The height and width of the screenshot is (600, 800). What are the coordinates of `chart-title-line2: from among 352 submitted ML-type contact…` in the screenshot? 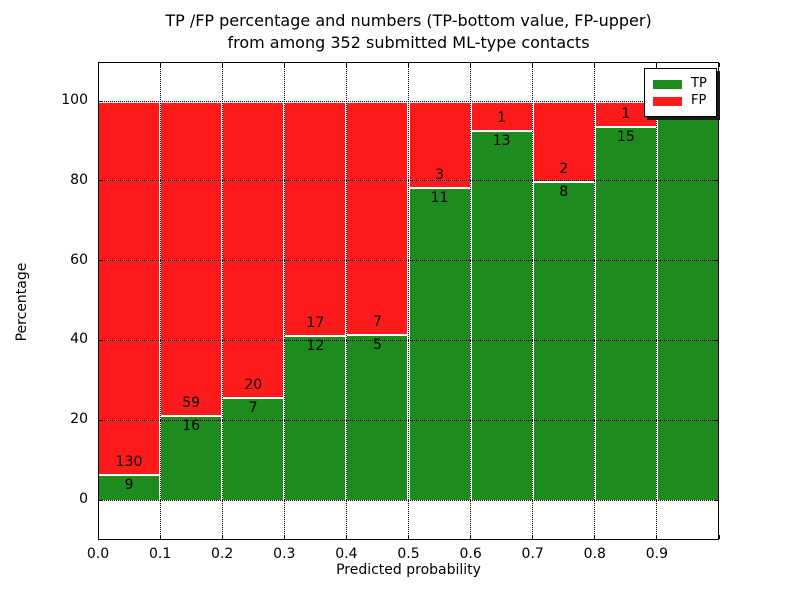 It's located at (408, 42).